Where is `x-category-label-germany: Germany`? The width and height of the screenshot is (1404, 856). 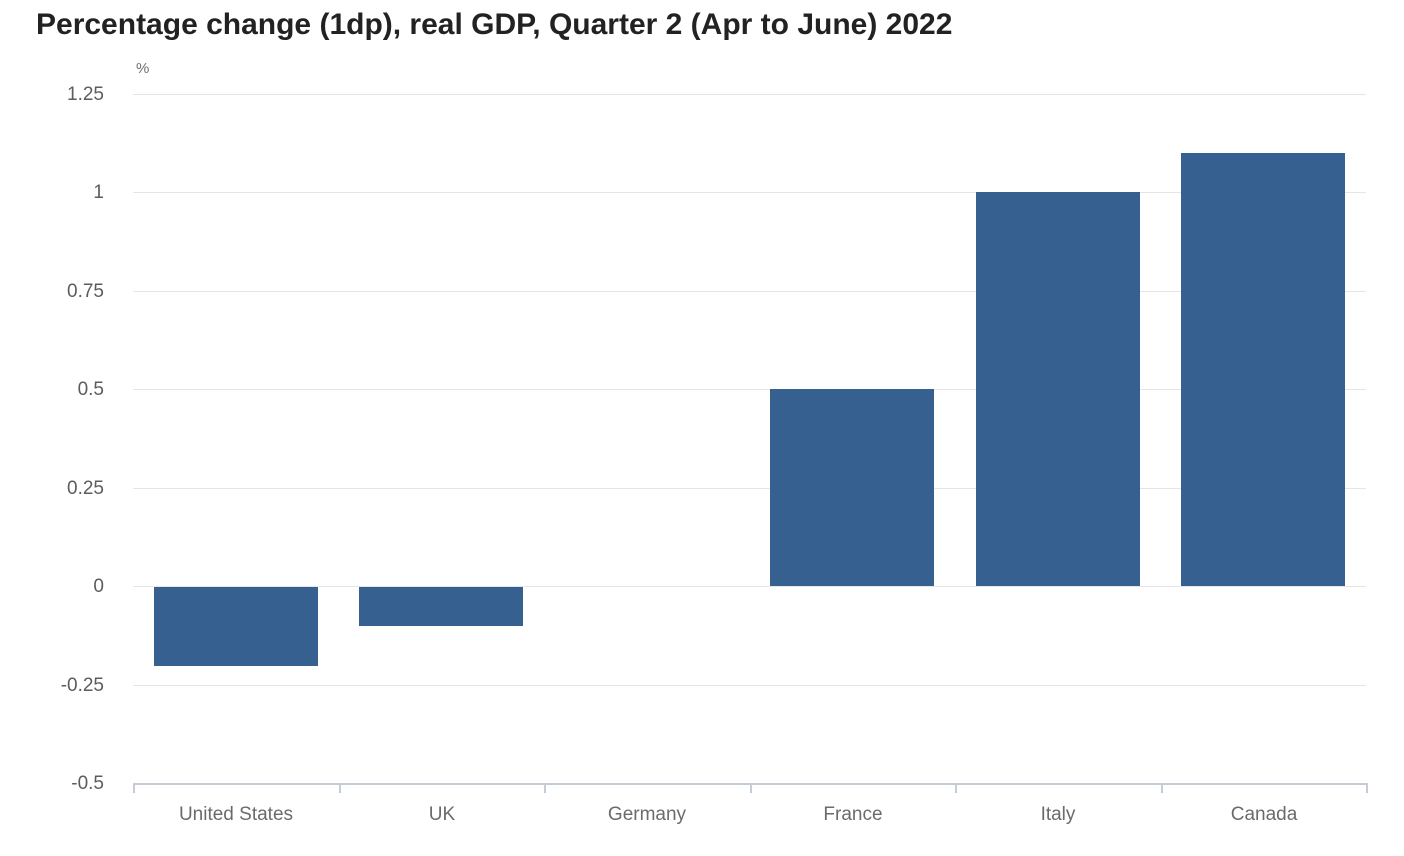 x-category-label-germany: Germany is located at coordinates (647, 814).